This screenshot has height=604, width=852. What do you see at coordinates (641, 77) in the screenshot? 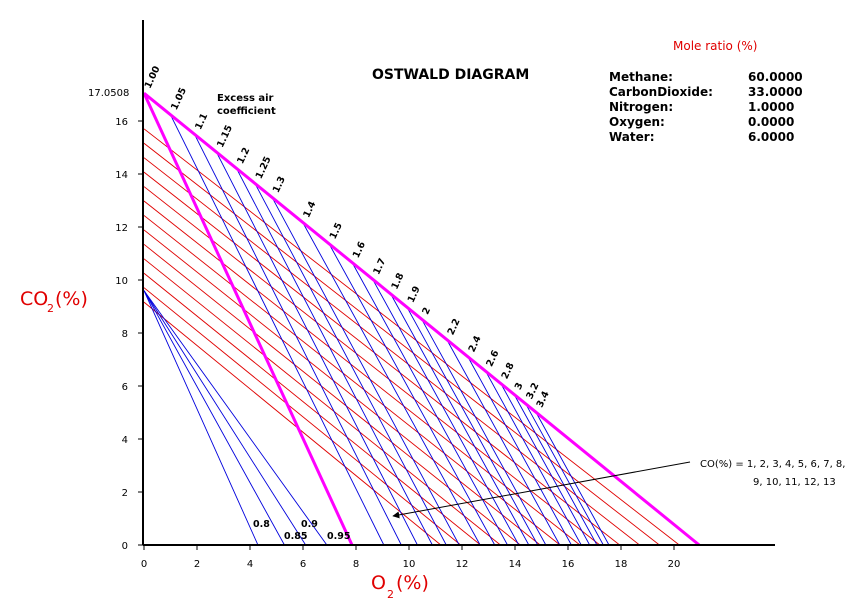
I see `mole-label-methane: Methane:` at bounding box center [641, 77].